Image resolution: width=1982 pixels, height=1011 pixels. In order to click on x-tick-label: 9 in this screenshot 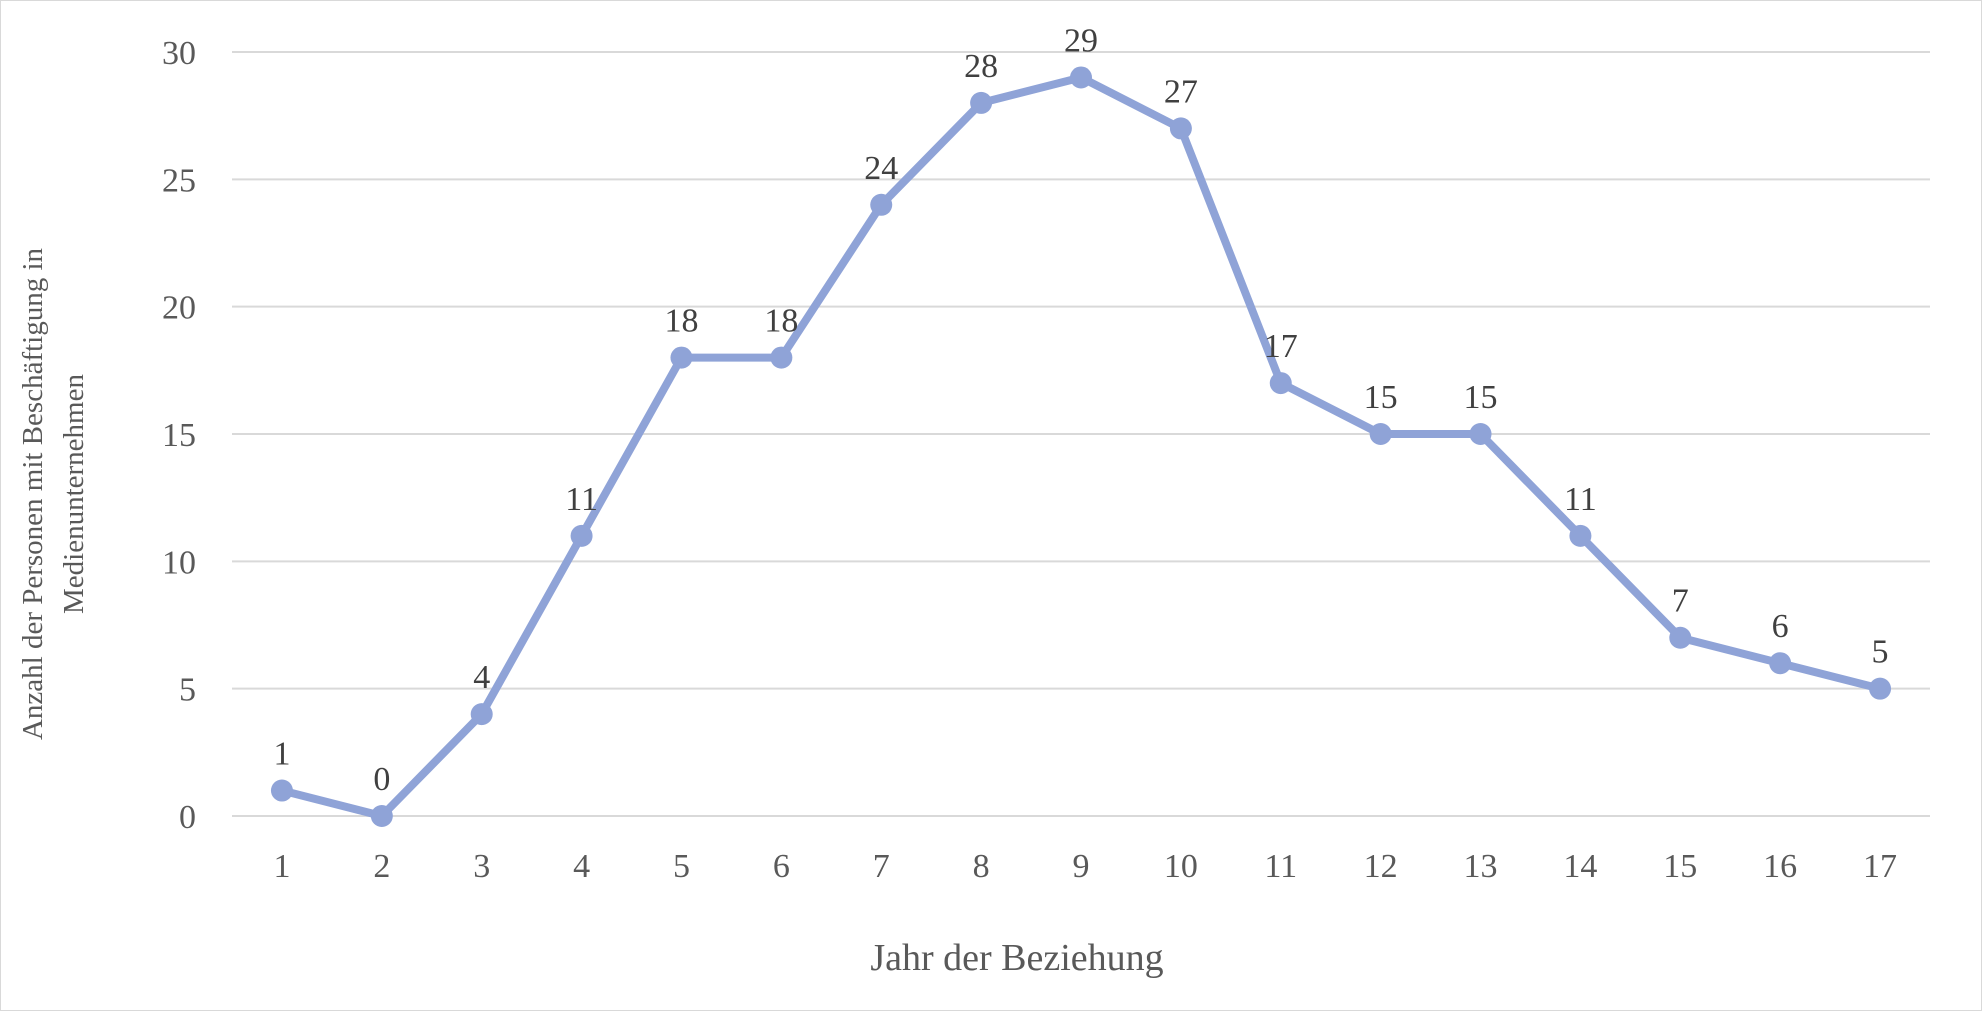, I will do `click(1081, 866)`.